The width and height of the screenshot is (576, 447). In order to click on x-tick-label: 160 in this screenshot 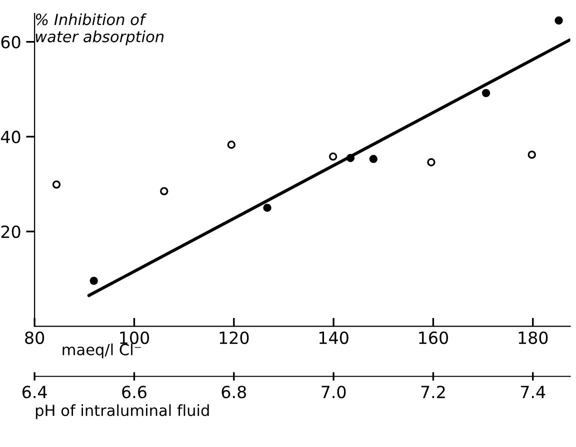, I will do `click(433, 337)`.